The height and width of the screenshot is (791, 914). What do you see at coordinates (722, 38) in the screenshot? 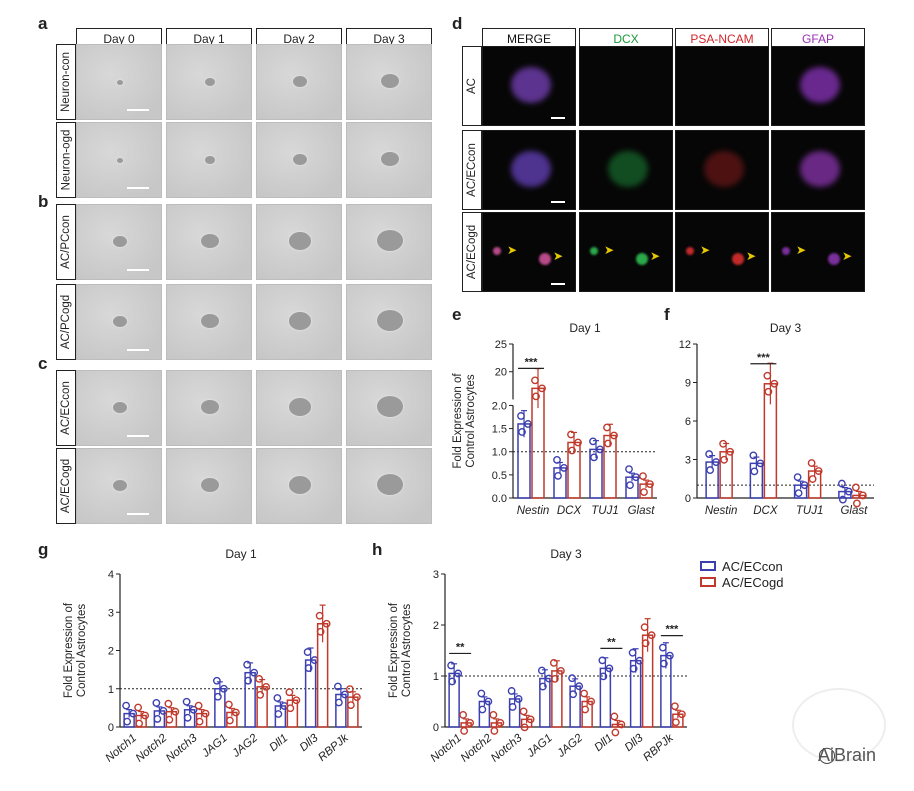
I see `fluor-column-header: PSA-NCAM` at bounding box center [722, 38].